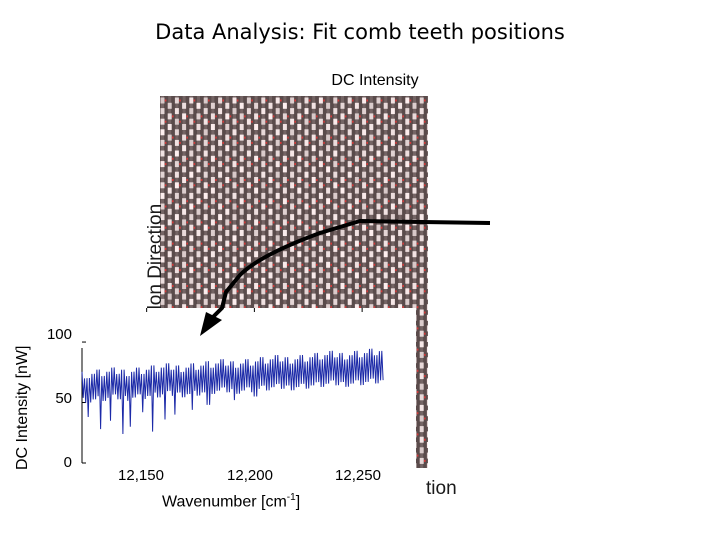 The height and width of the screenshot is (540, 720). What do you see at coordinates (360, 32) in the screenshot?
I see `slide-title: Data Analysis: Fit comb teeth positions` at bounding box center [360, 32].